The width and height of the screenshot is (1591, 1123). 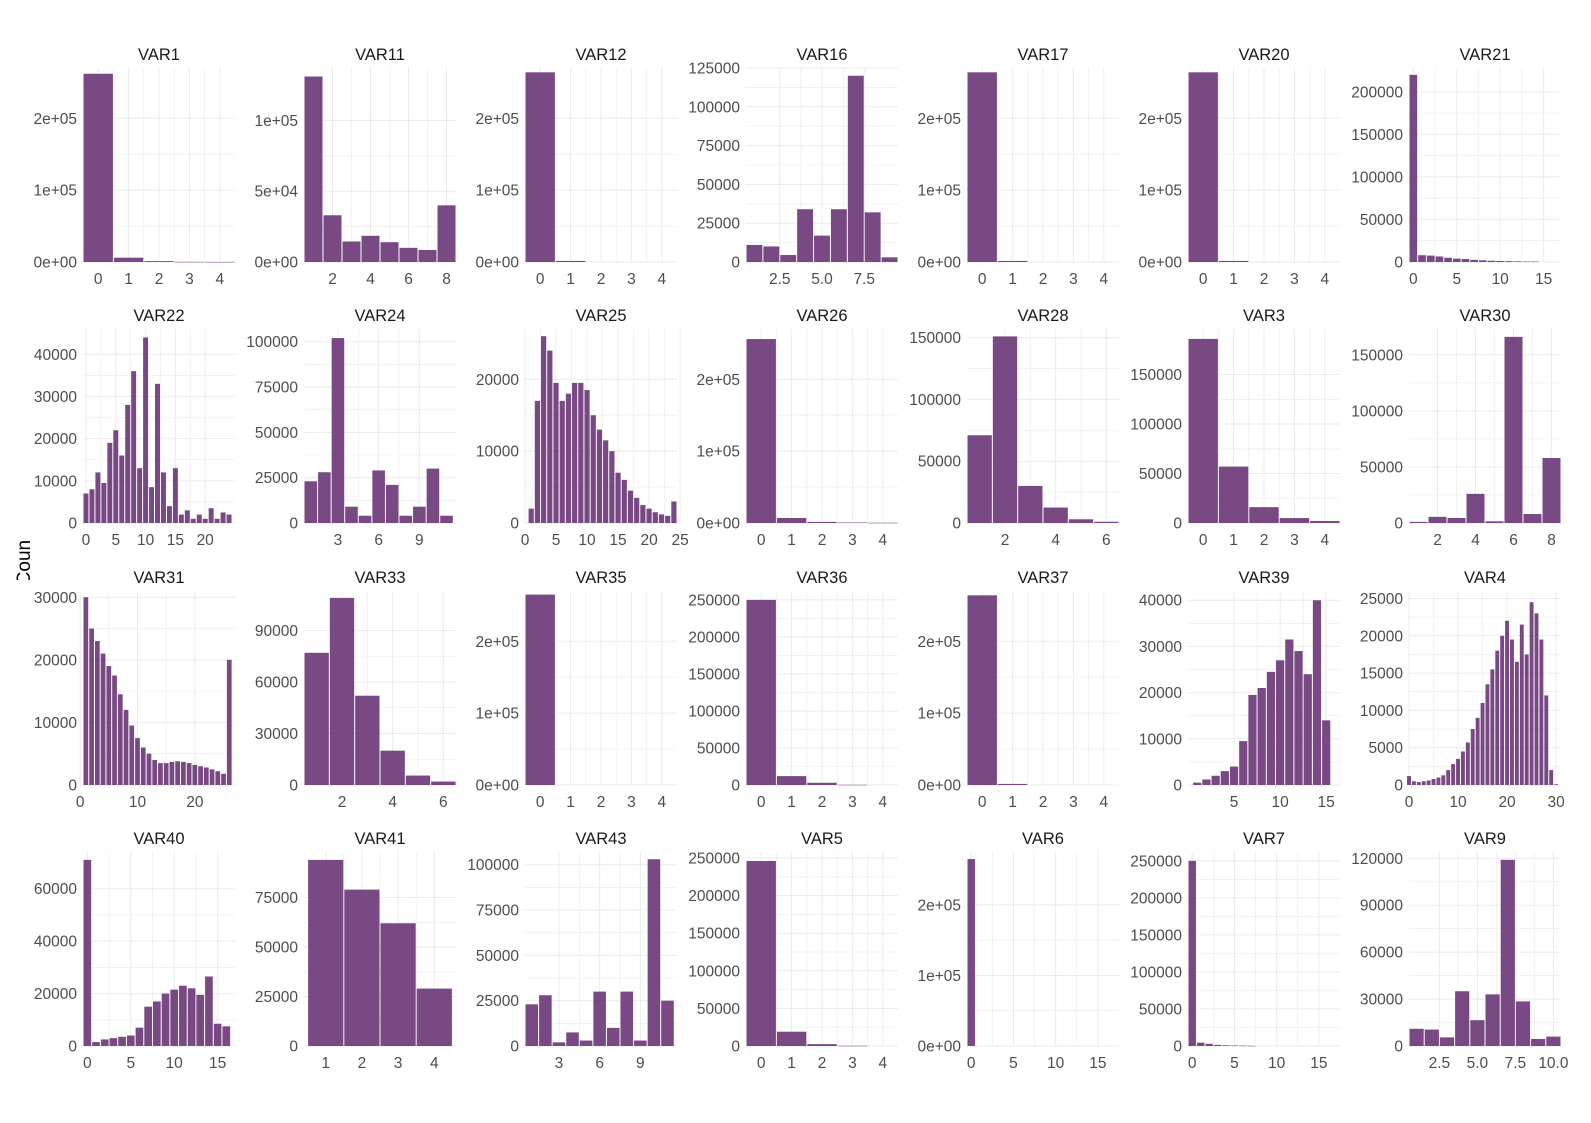 I want to click on x-tick-label: 9, so click(x=640, y=1063).